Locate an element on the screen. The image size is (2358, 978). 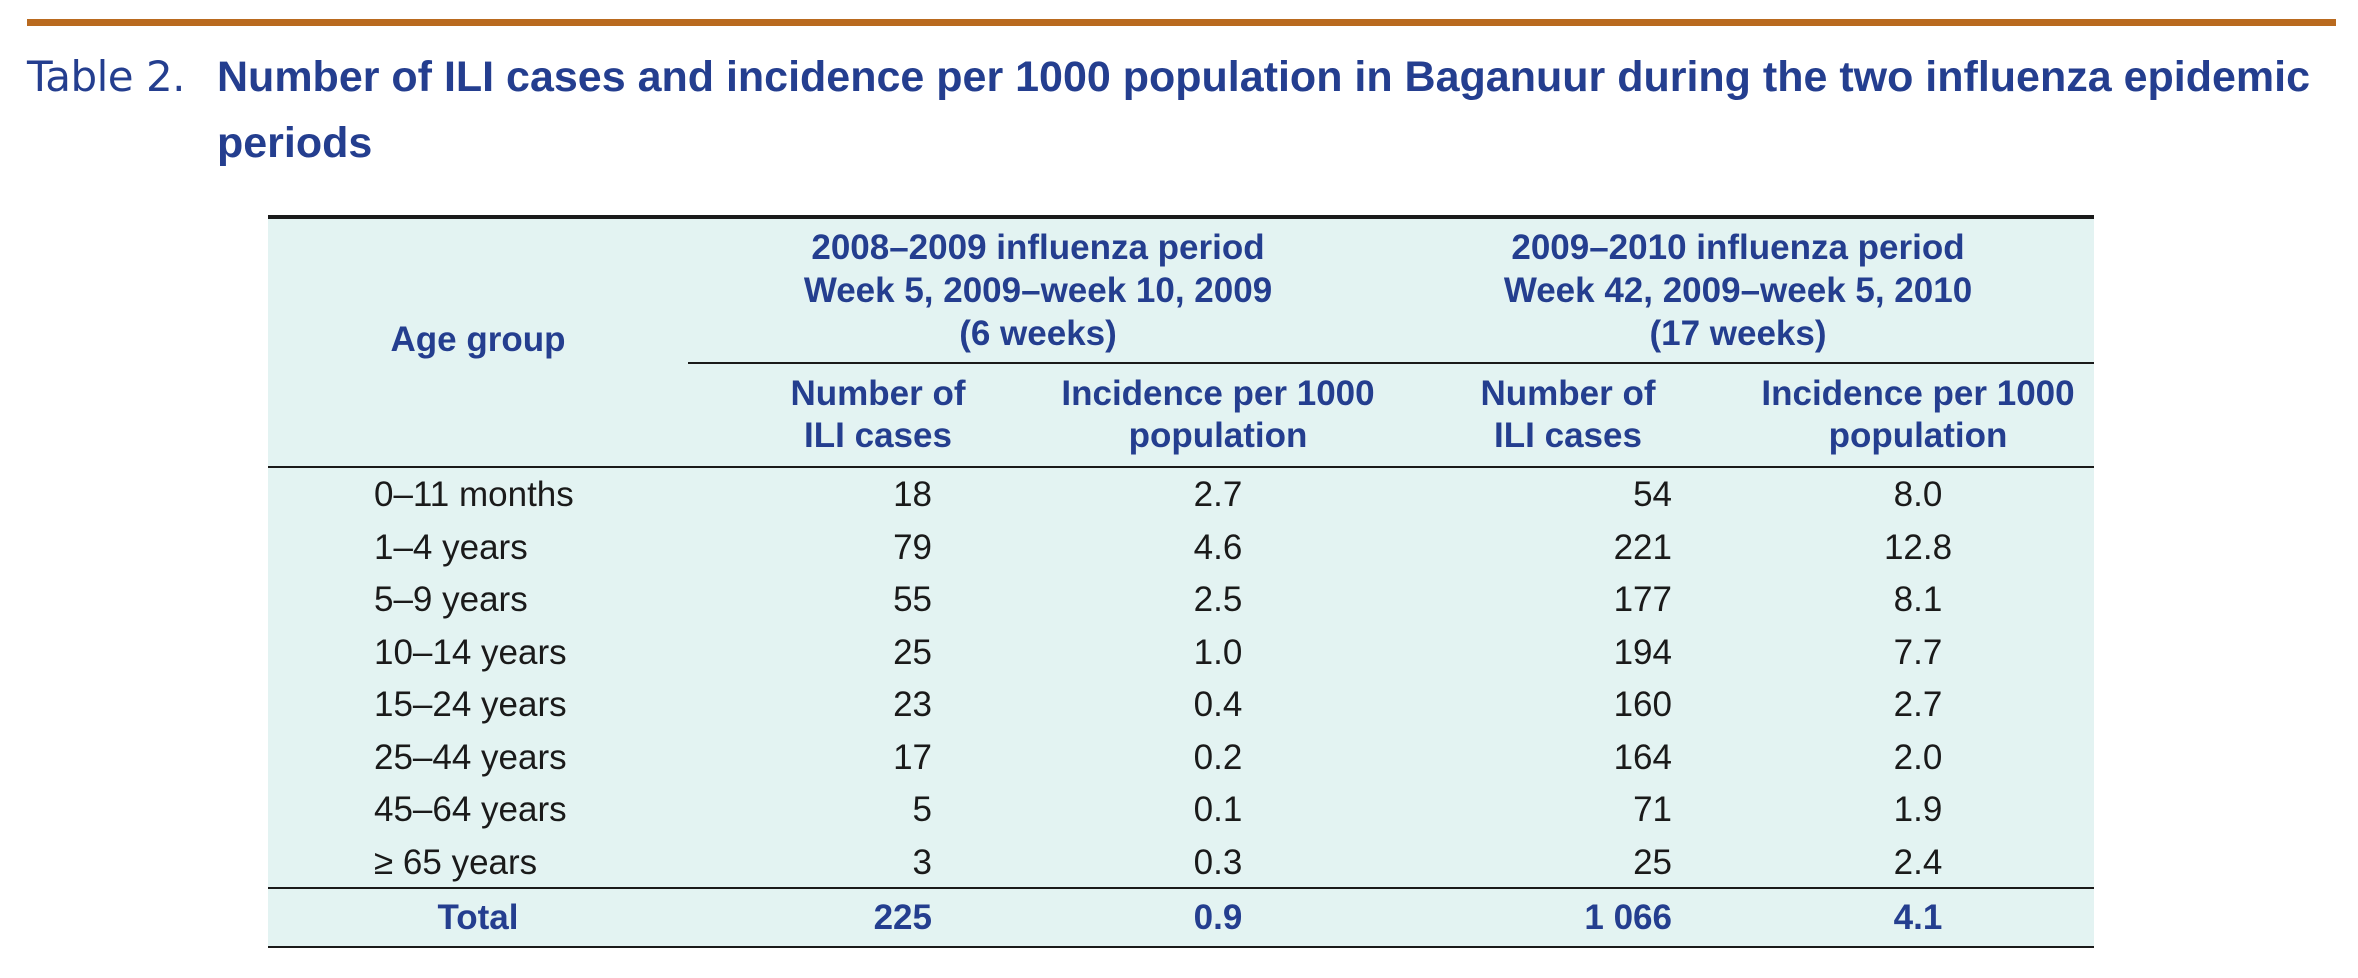
period2-title: 2009–2010 influenza period is located at coordinates (1738, 247).